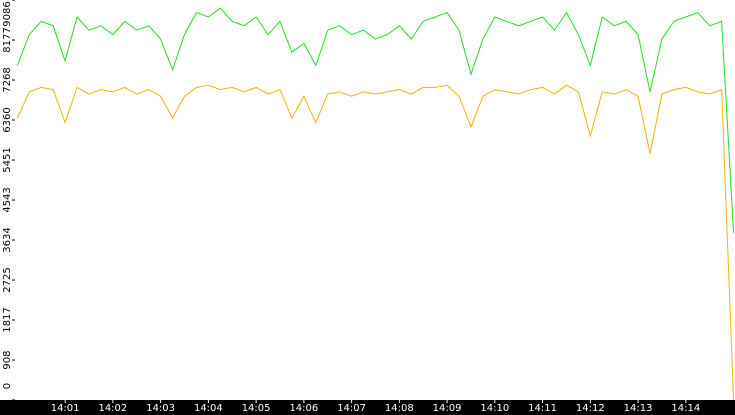 This screenshot has height=415, width=735. I want to click on y-tick-label: 908, so click(7, 359).